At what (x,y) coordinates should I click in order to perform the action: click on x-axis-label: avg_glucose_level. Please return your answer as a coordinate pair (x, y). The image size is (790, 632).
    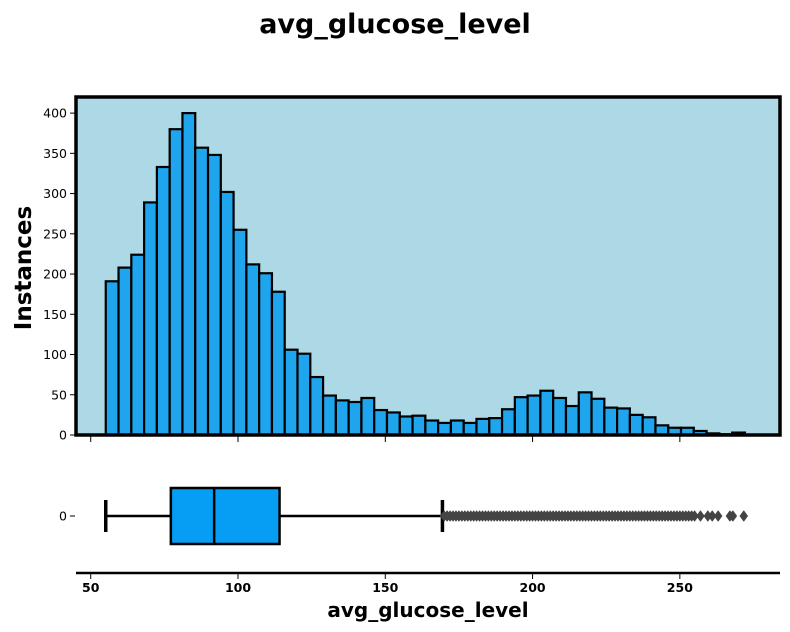
    Looking at the image, I should click on (427, 610).